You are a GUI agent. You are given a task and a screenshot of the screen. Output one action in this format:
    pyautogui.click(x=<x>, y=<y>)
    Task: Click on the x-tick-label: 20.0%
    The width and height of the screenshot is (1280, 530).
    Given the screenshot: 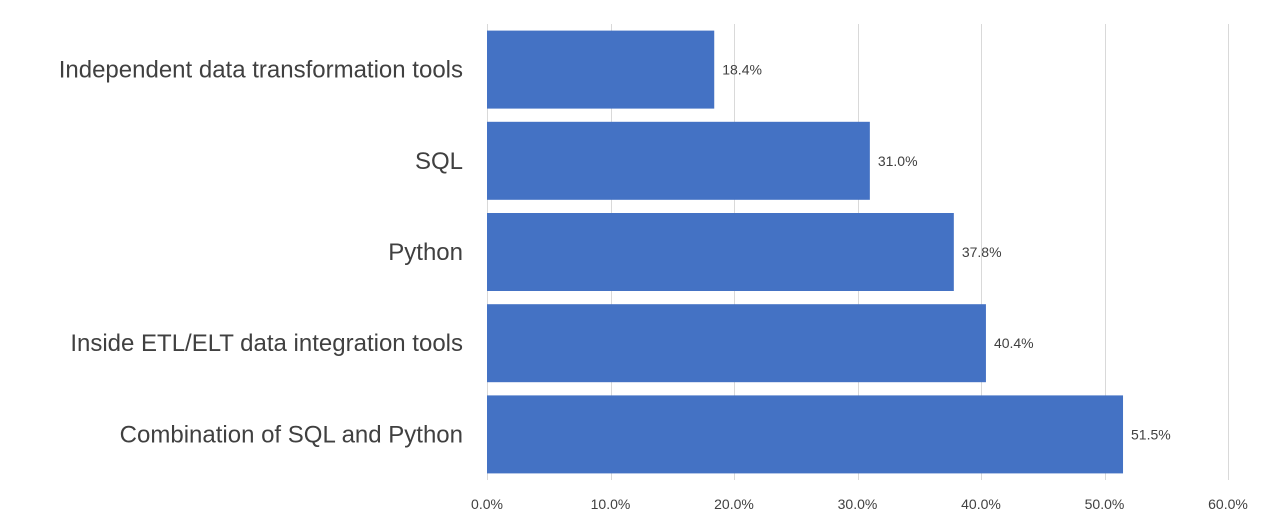 What is the action you would take?
    pyautogui.click(x=734, y=504)
    